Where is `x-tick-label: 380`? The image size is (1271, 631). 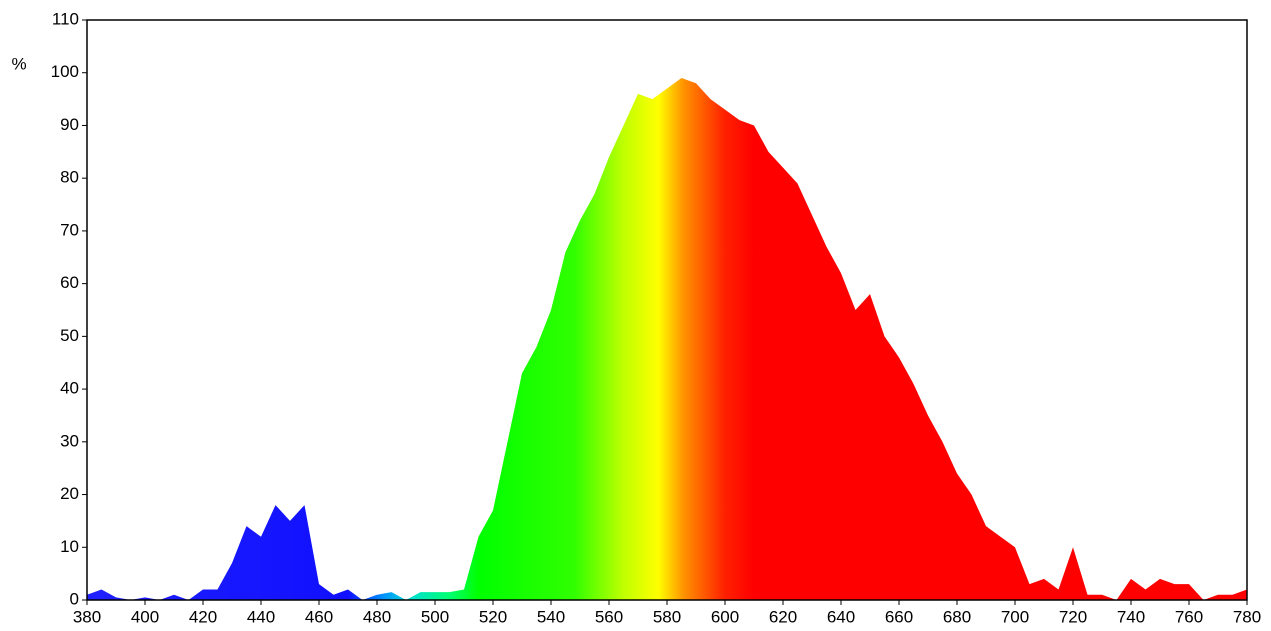
x-tick-label: 380 is located at coordinates (87, 616).